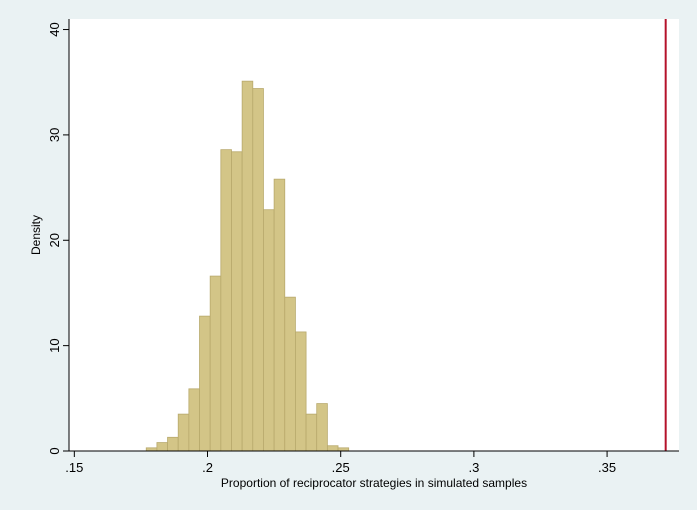 The height and width of the screenshot is (510, 697). Describe the element at coordinates (74, 467) in the screenshot. I see `x-tick-label: .15` at that location.